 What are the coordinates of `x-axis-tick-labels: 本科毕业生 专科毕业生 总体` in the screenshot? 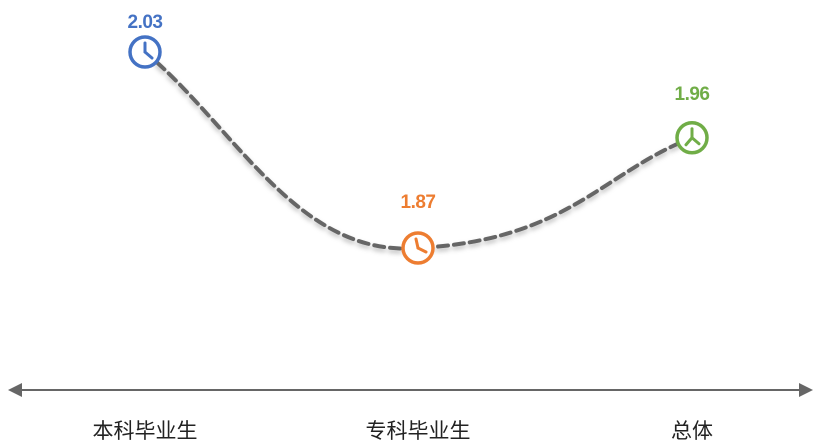 It's located at (403, 430).